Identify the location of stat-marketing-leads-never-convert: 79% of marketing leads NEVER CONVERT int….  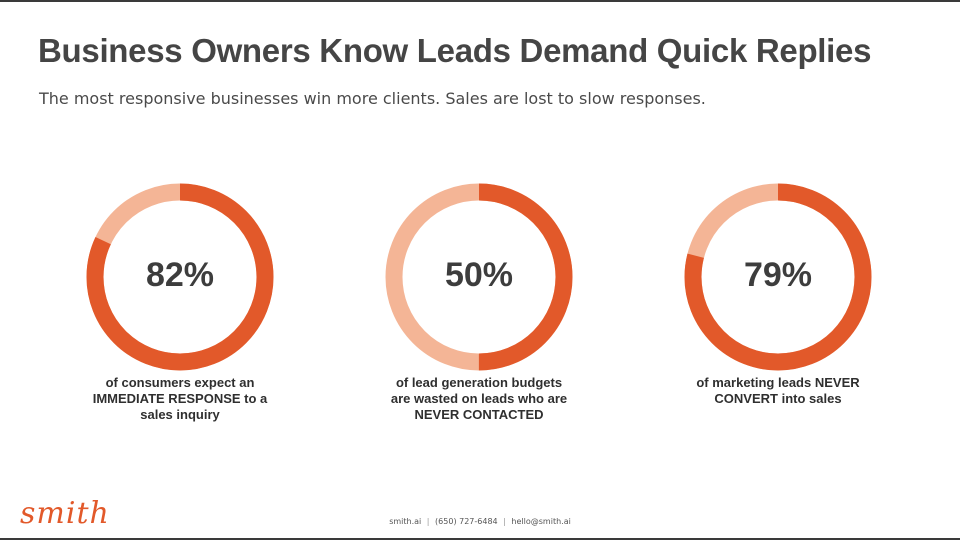
(778, 294).